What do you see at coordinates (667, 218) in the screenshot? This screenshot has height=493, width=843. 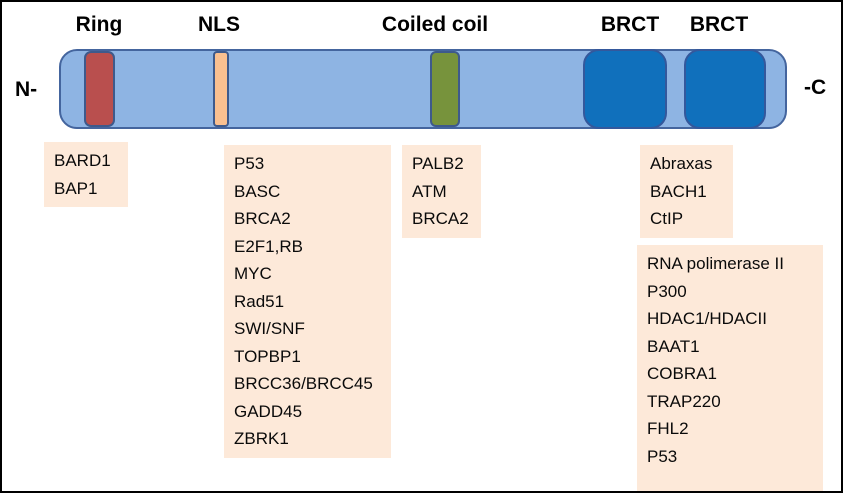 I see `protein-item: CtIP` at bounding box center [667, 218].